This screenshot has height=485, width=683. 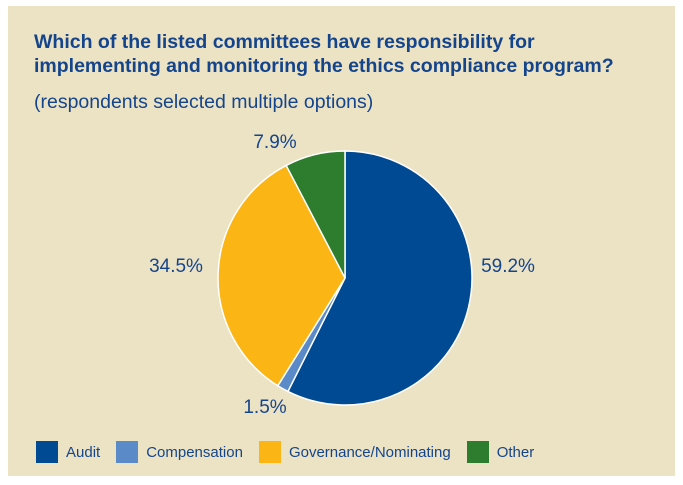 I want to click on data-label-other: 7.9%, so click(x=274, y=142).